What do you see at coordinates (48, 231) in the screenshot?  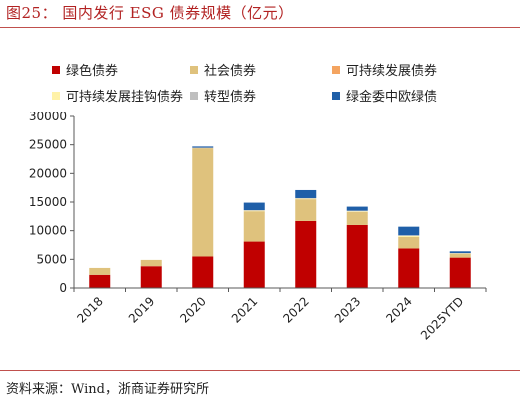 I see `y-tick-label: 10000` at bounding box center [48, 231].